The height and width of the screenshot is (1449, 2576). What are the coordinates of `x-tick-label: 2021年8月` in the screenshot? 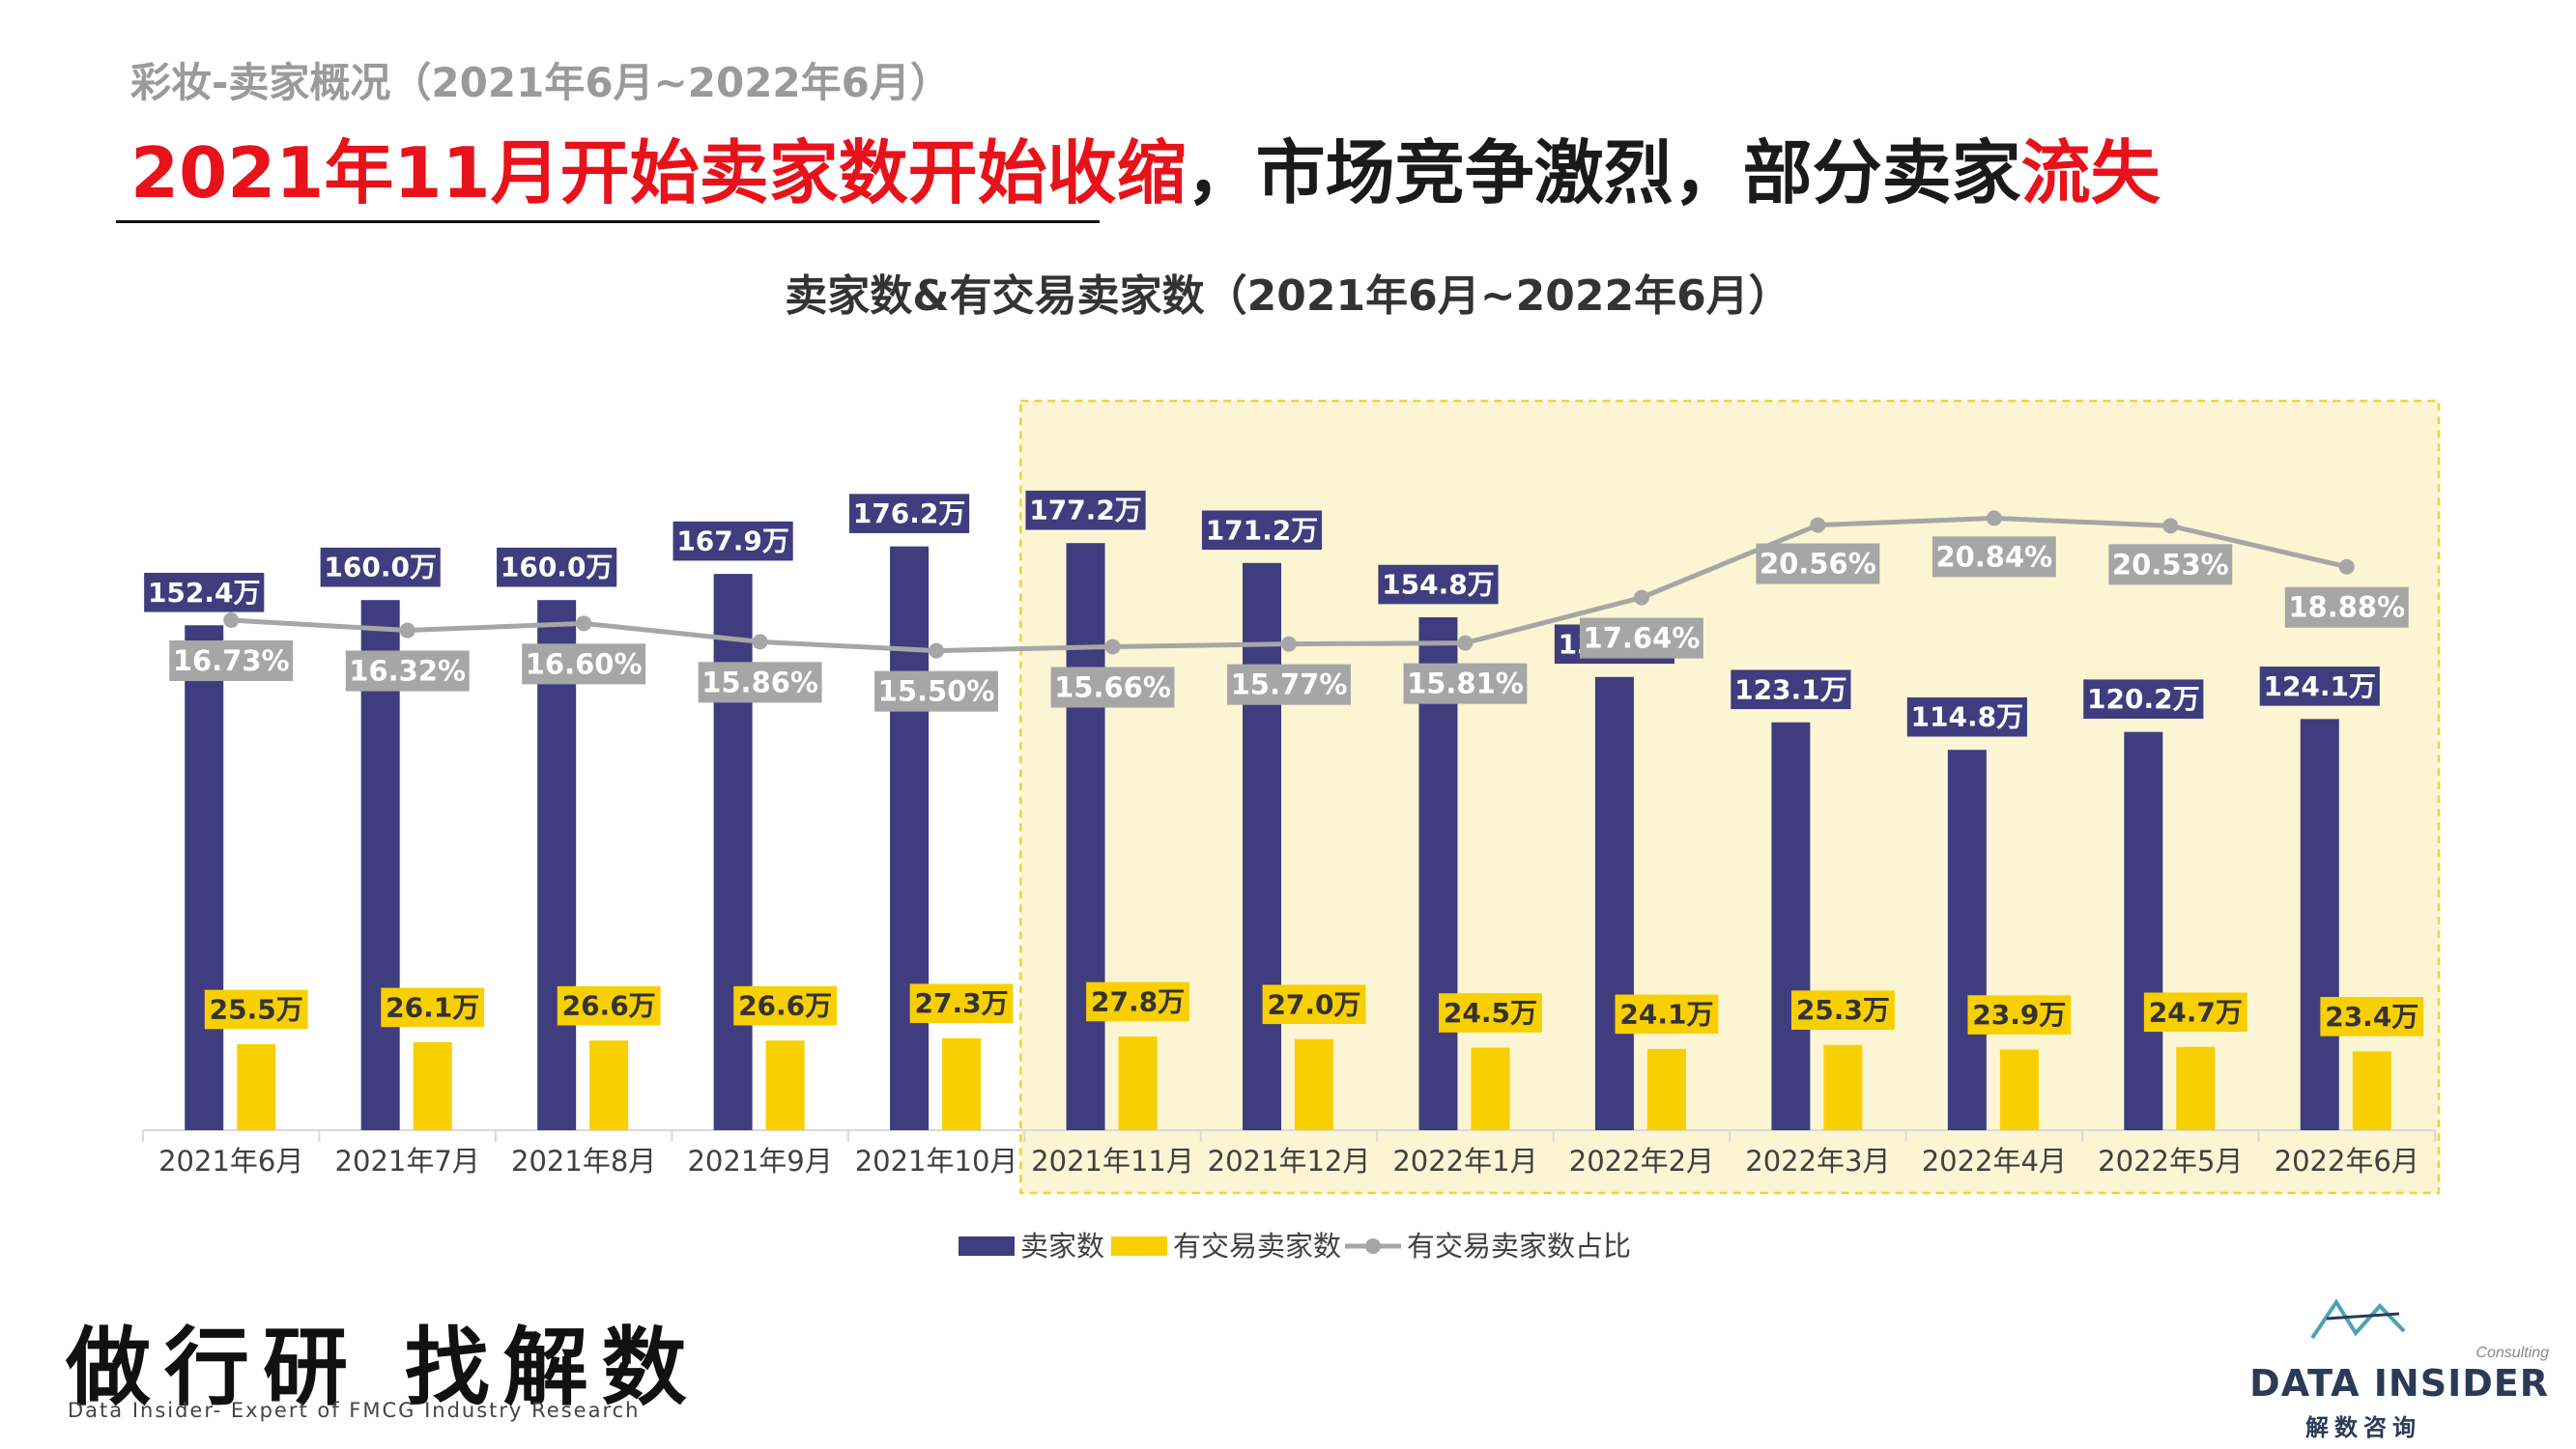 It's located at (584, 1161).